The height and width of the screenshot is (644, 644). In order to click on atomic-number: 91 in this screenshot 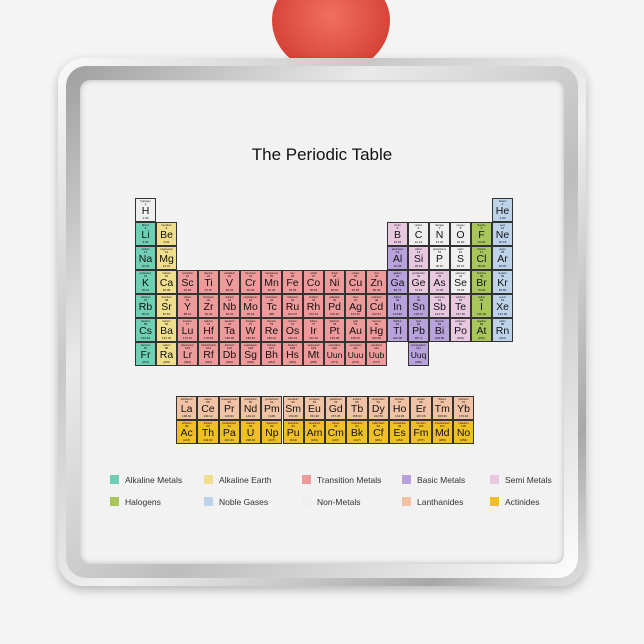, I will do `click(229, 426)`.